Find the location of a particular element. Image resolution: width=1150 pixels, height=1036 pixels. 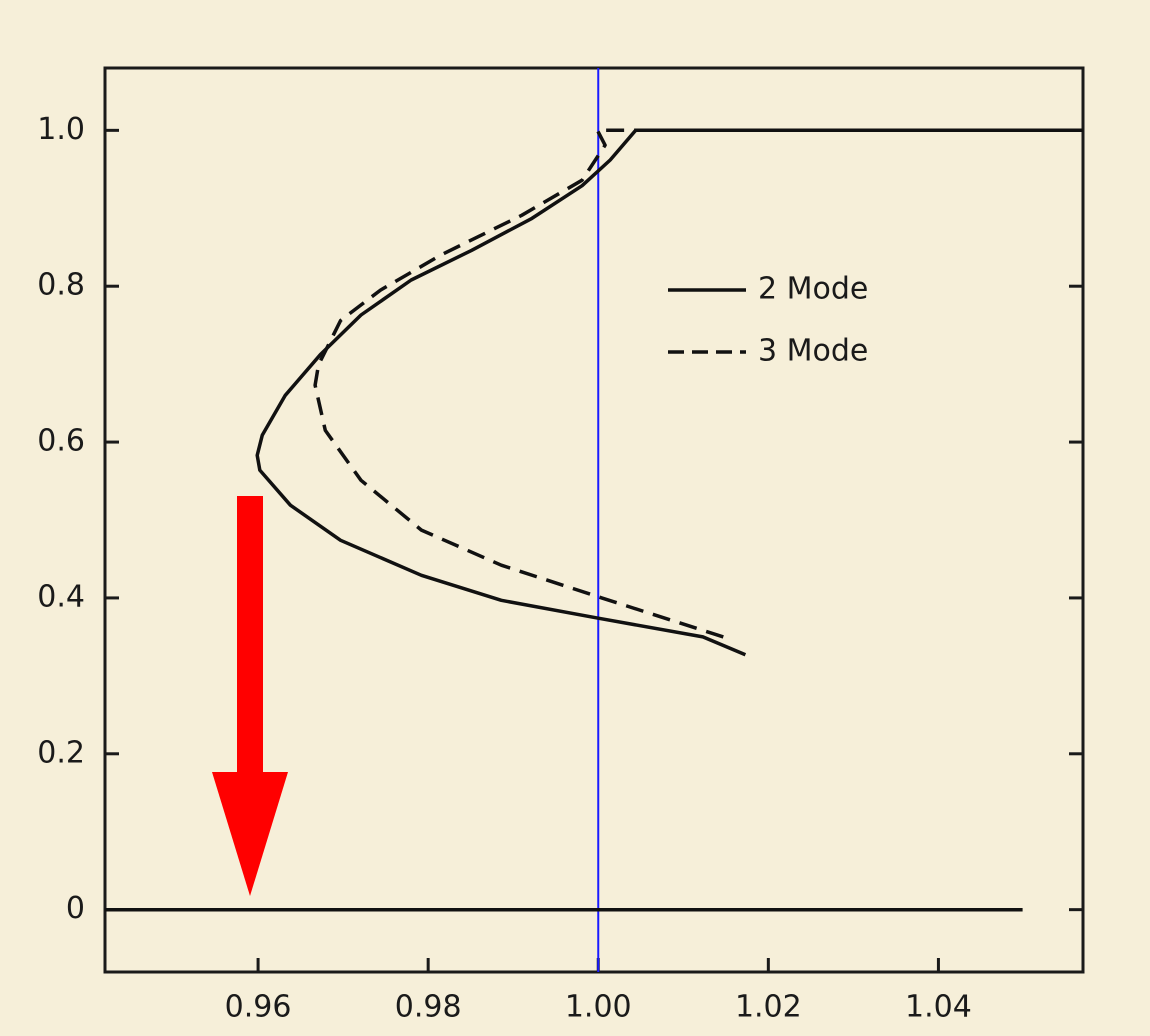

arrow-head is located at coordinates (250, 834).